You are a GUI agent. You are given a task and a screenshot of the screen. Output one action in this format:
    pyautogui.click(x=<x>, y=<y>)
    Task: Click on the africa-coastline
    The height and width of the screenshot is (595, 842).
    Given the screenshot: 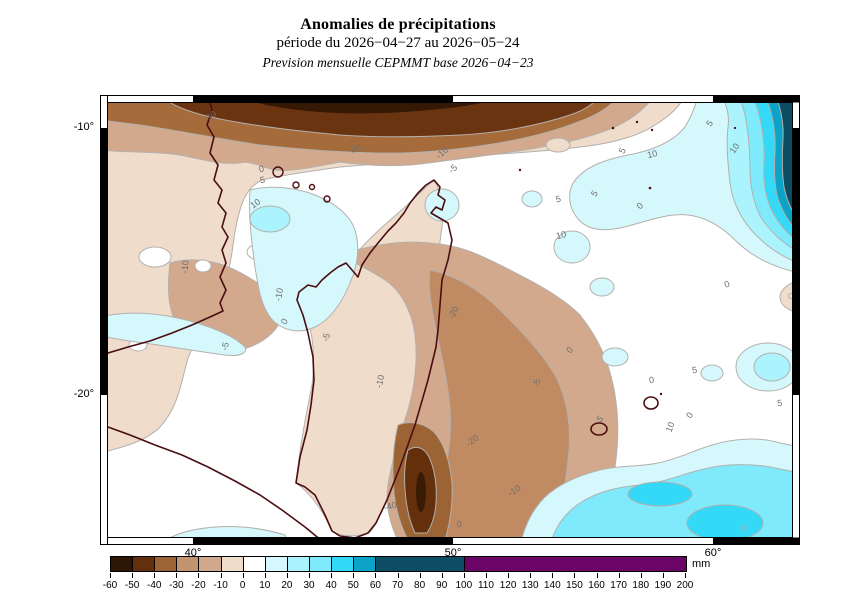 What is the action you would take?
    pyautogui.click(x=164, y=225)
    